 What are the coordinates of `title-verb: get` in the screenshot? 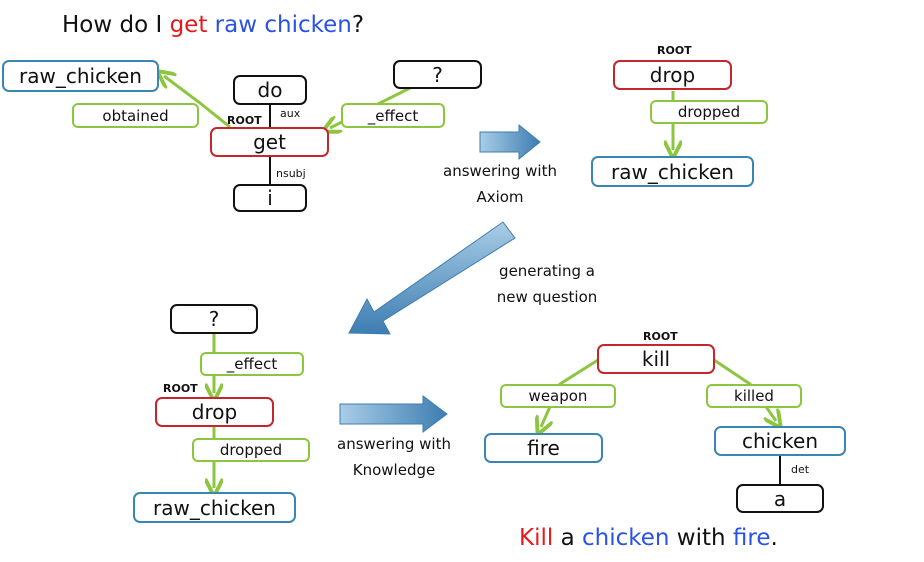 It's located at (188, 25).